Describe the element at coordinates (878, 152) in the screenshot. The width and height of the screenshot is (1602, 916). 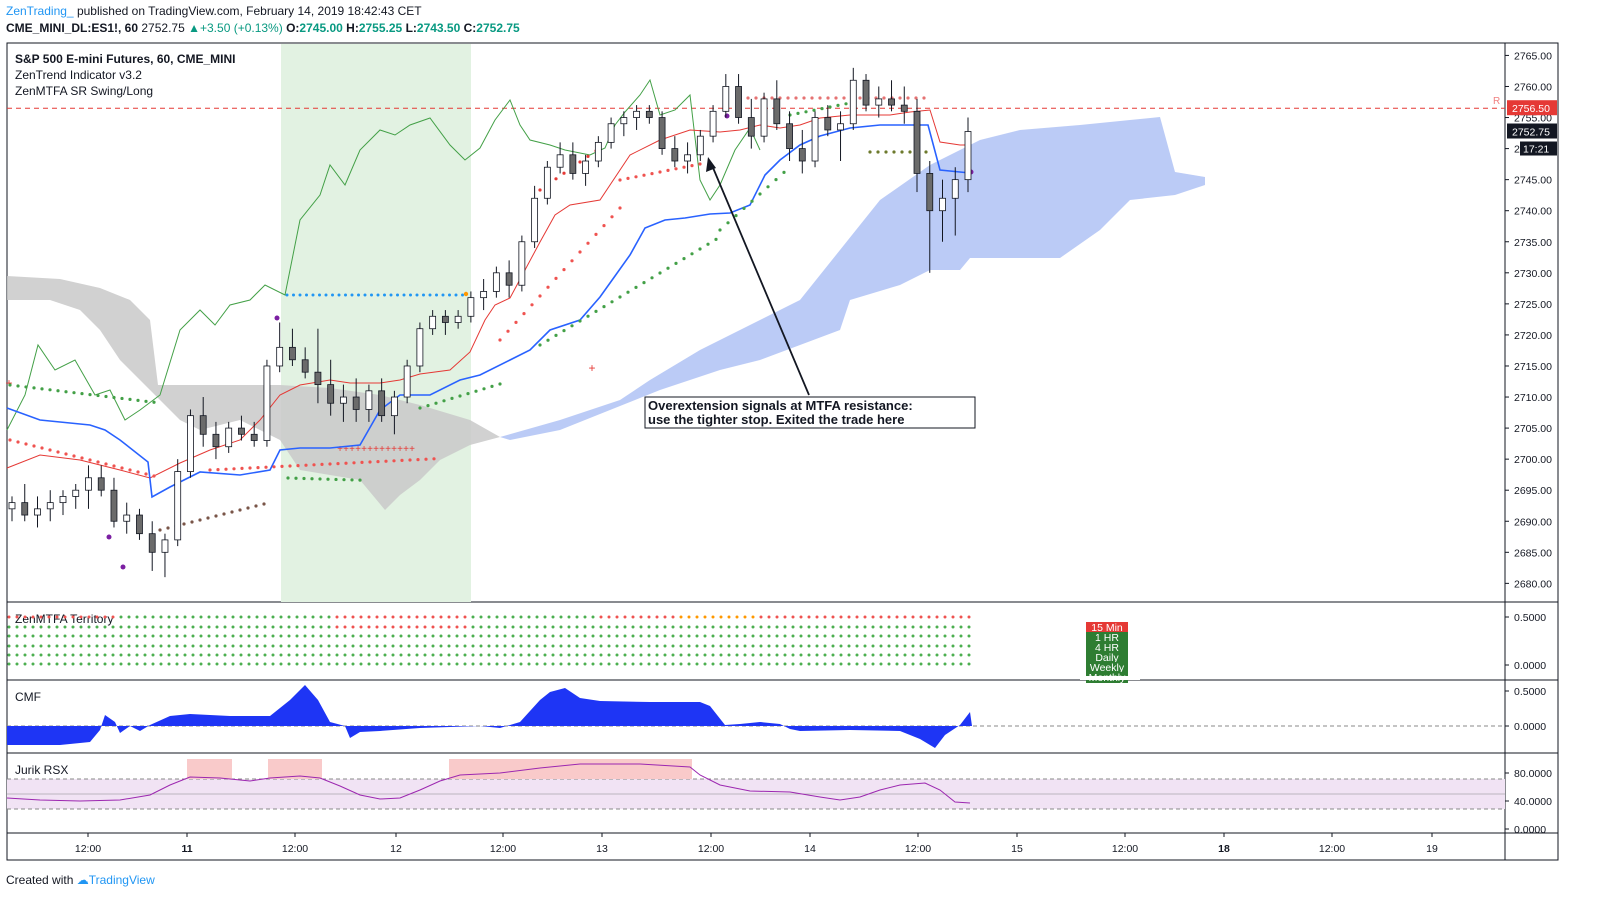
I see `trail-stop-olive-dot` at that location.